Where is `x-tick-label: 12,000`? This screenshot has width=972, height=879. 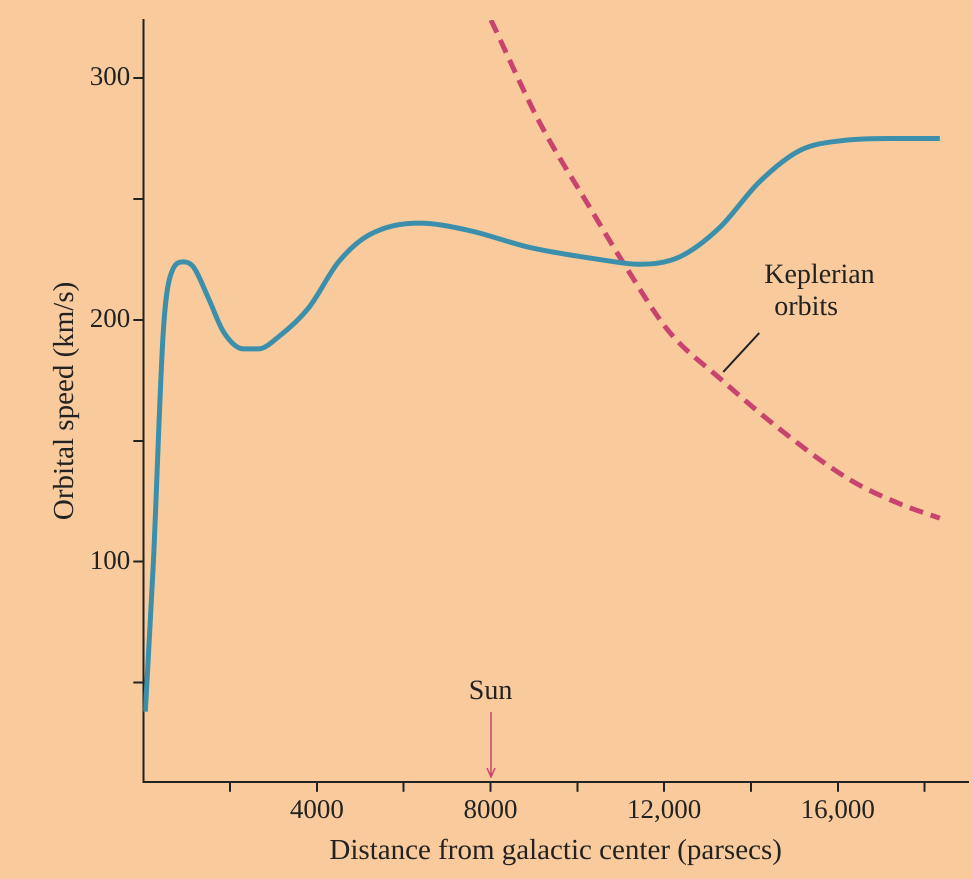
x-tick-label: 12,000 is located at coordinates (664, 809).